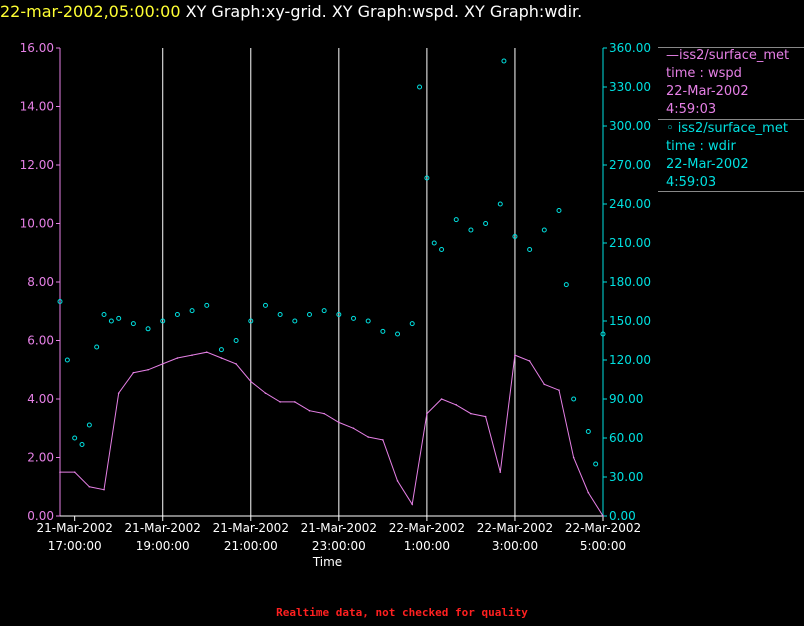 The width and height of the screenshot is (804, 626). I want to click on x-axis-tick-date: 22-Mar-2002, so click(515, 528).